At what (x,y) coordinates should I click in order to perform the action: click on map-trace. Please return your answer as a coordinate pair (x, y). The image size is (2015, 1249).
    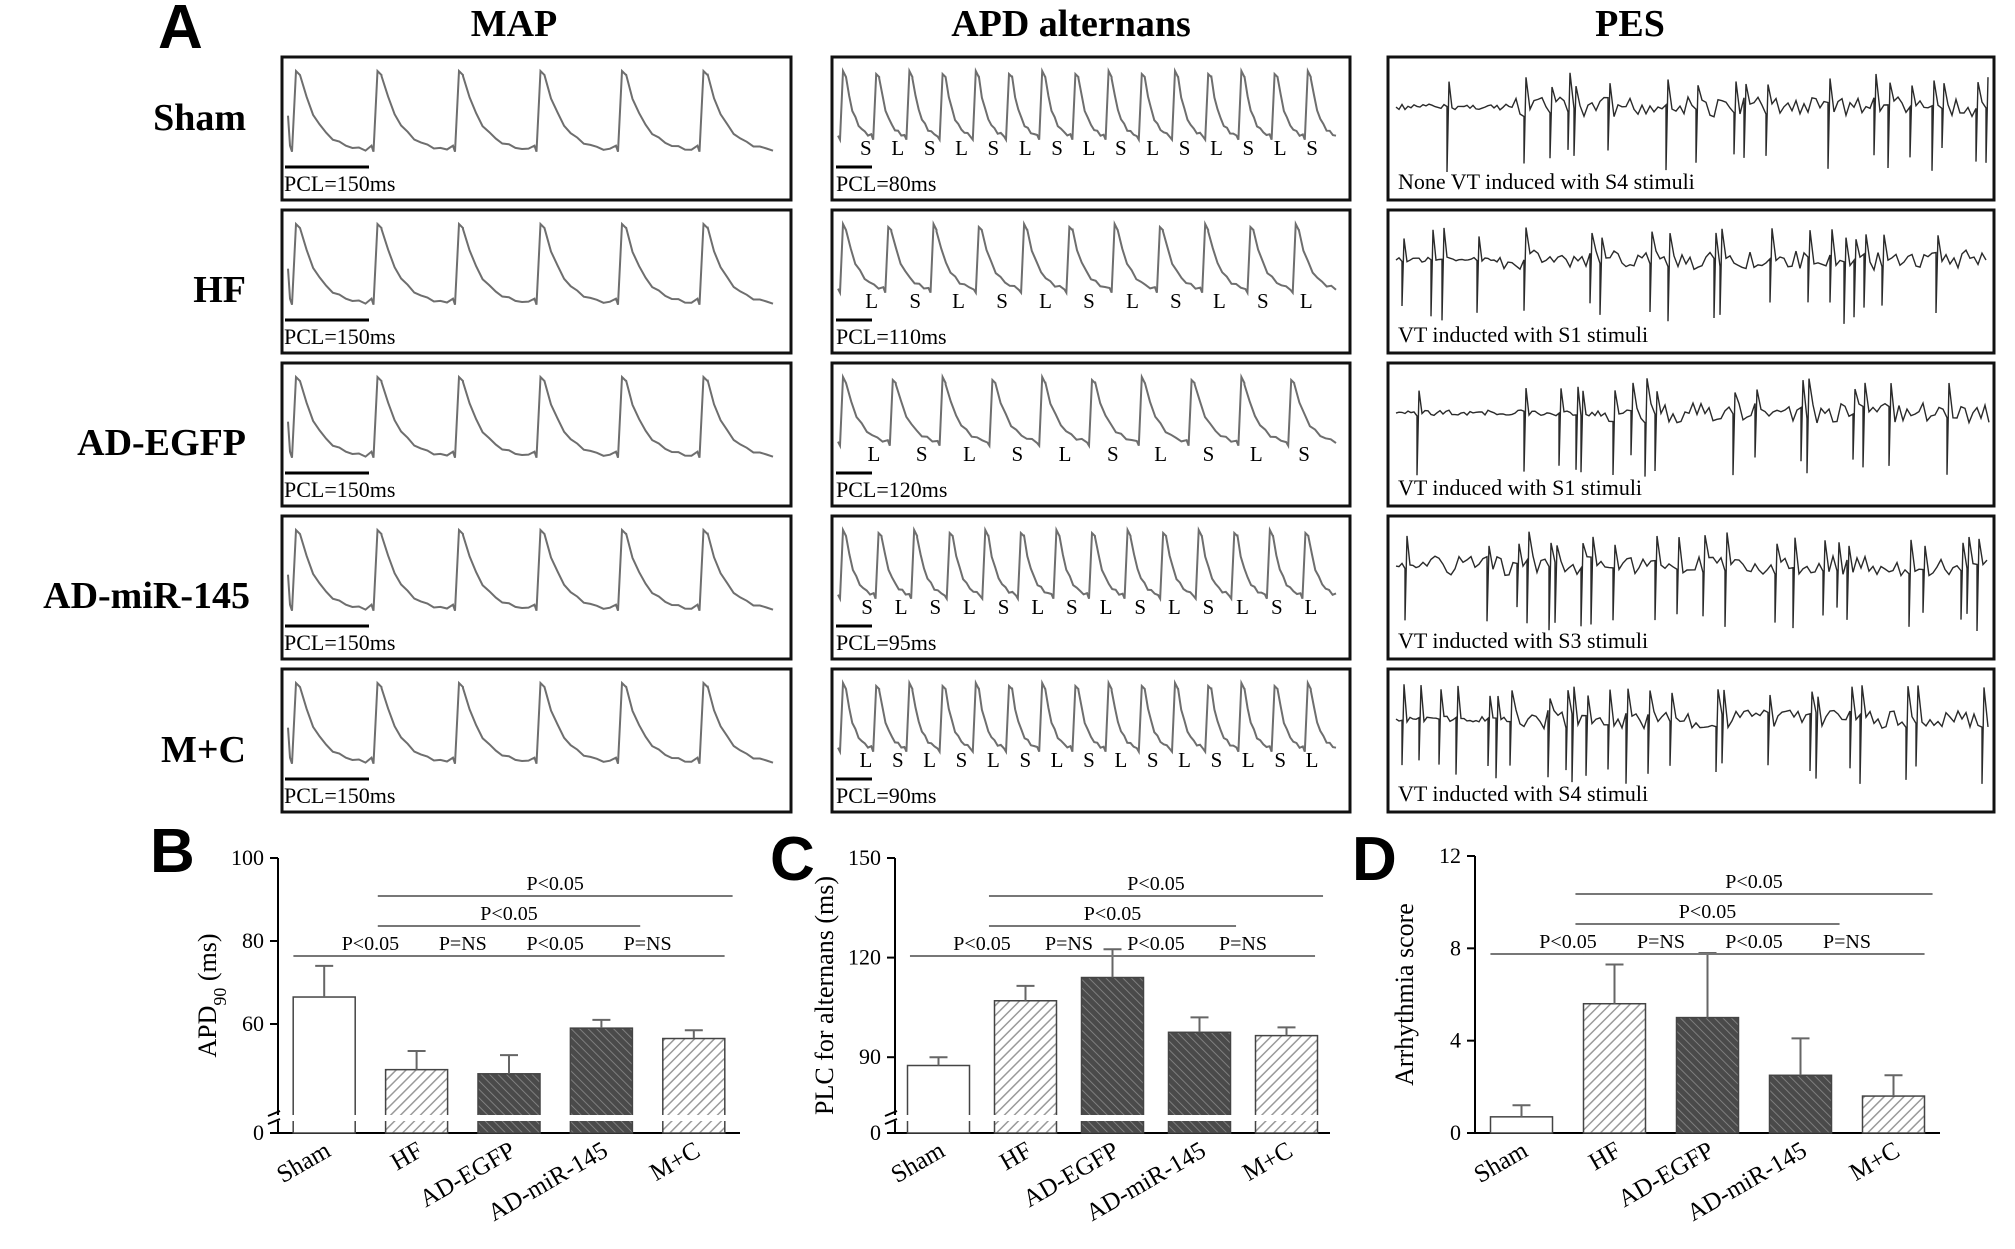
    Looking at the image, I should click on (530, 416).